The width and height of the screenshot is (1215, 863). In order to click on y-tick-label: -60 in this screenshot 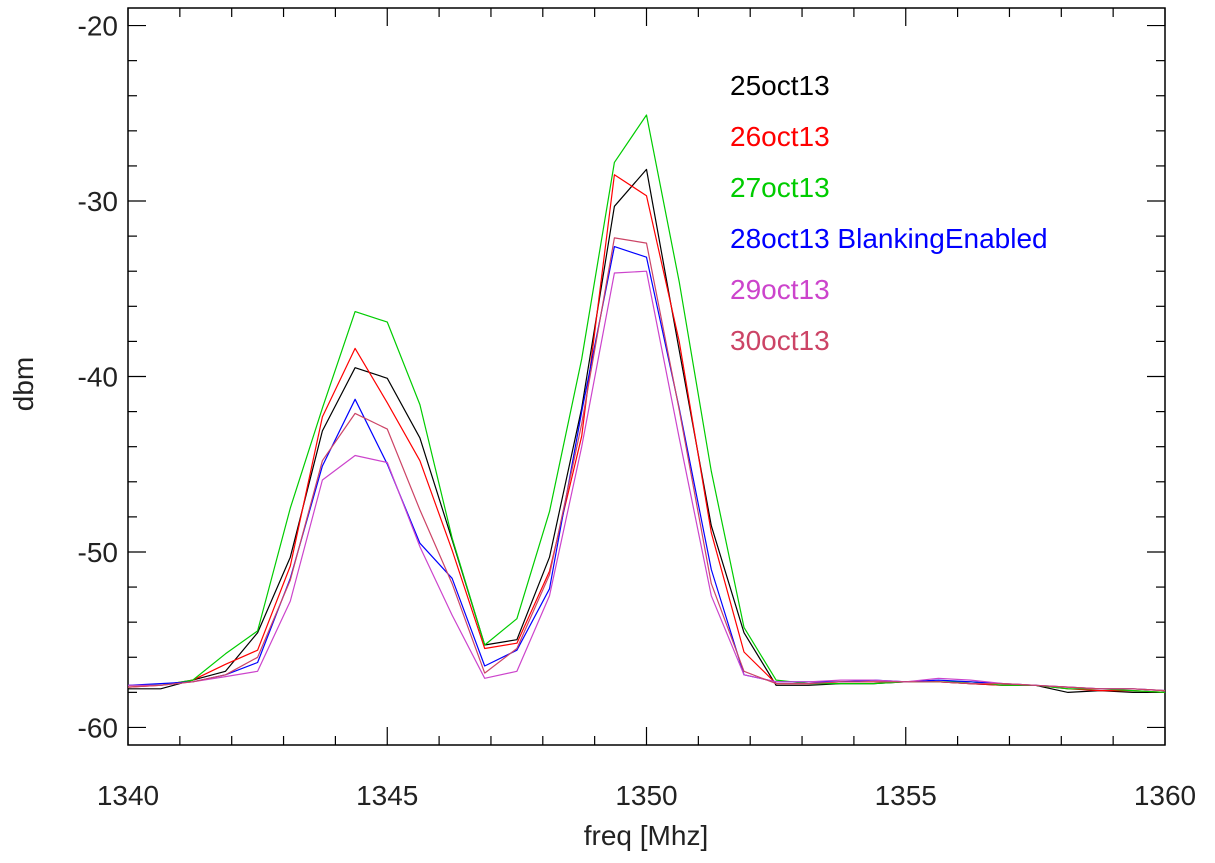, I will do `click(98, 727)`.